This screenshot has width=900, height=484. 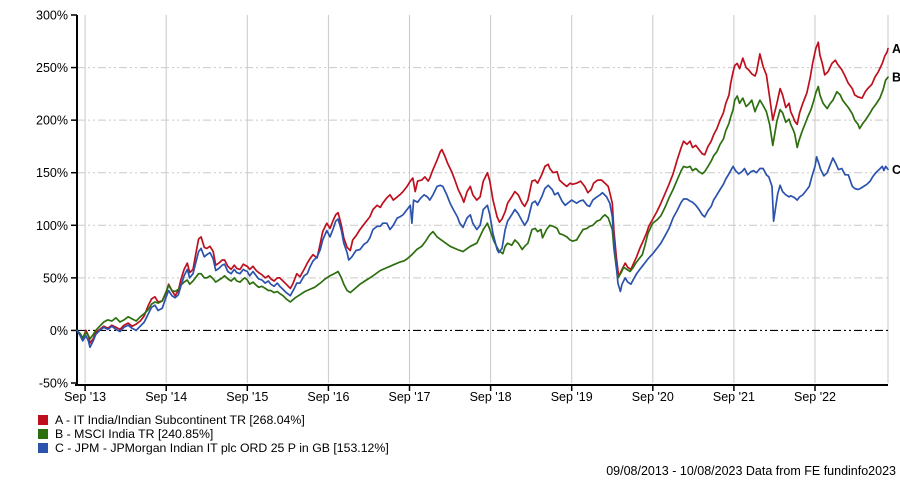 What do you see at coordinates (734, 397) in the screenshot?
I see `x-axis-tick-label: Sep '21` at bounding box center [734, 397].